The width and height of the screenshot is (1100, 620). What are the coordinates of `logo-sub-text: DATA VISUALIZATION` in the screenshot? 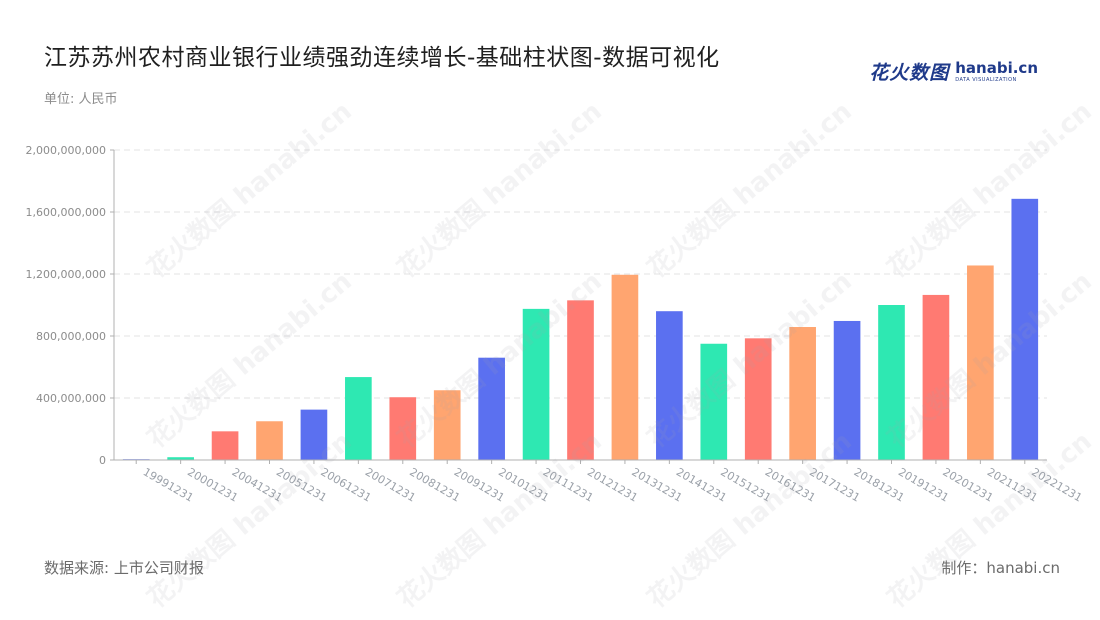 It's located at (986, 79).